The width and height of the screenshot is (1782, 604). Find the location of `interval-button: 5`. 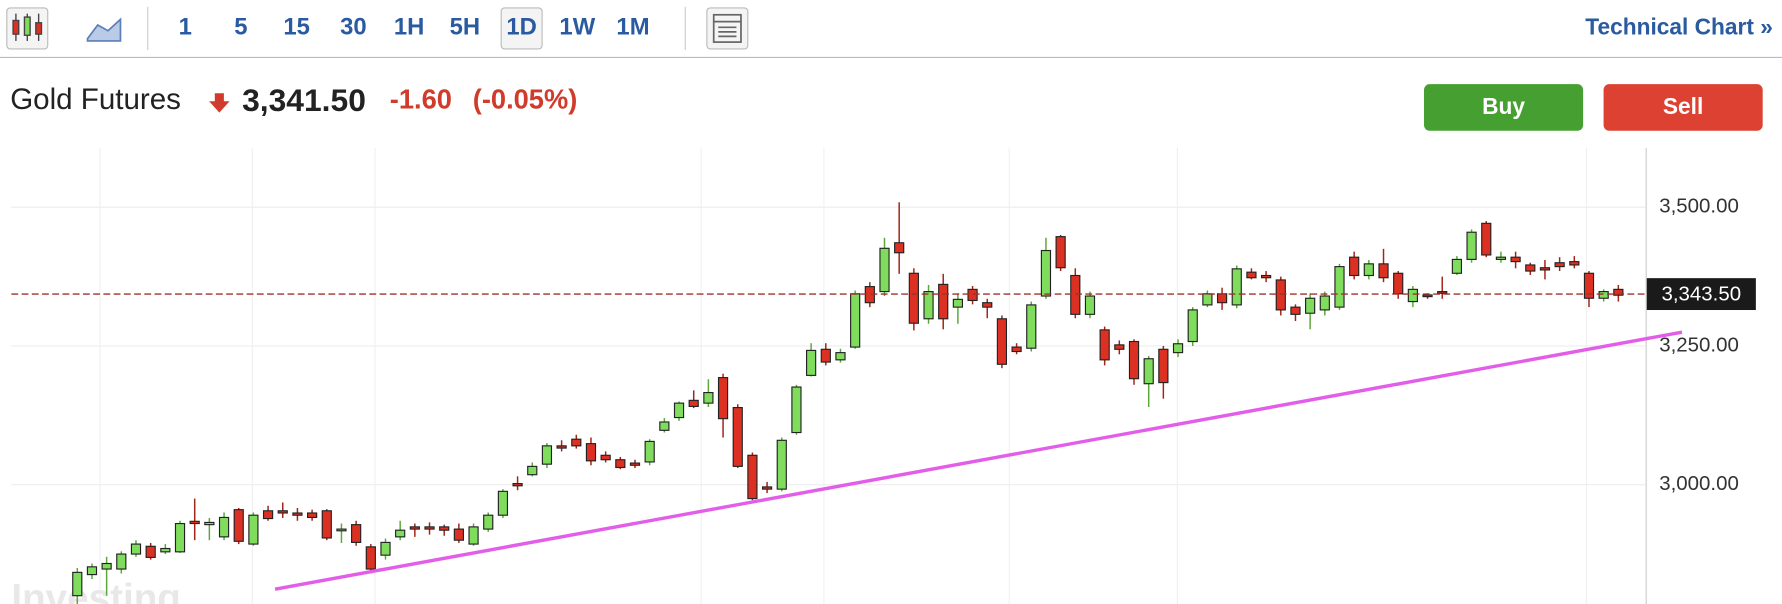

interval-button: 5 is located at coordinates (240, 27).